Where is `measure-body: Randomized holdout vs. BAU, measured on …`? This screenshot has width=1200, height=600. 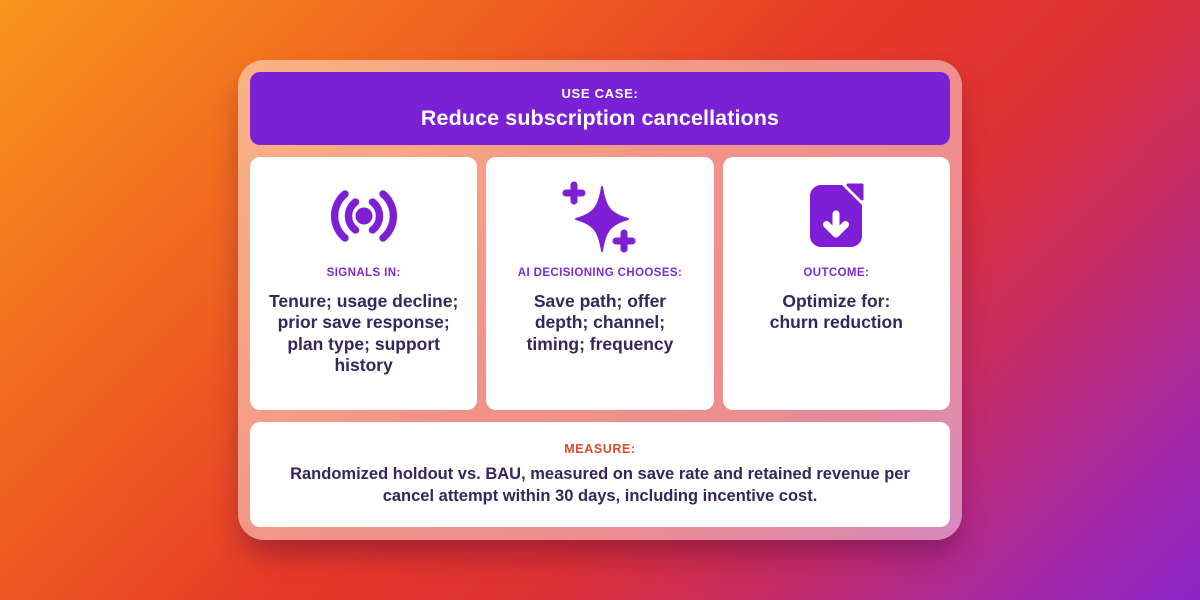
measure-body: Randomized holdout vs. BAU, measured on … is located at coordinates (600, 485).